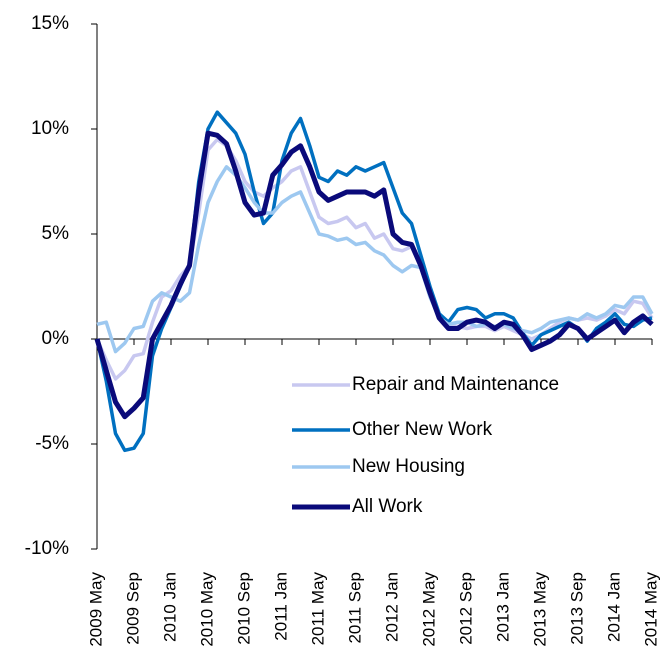 The height and width of the screenshot is (664, 664). What do you see at coordinates (613, 607) in the screenshot?
I see `x-tick-label: 2014 Jan` at bounding box center [613, 607].